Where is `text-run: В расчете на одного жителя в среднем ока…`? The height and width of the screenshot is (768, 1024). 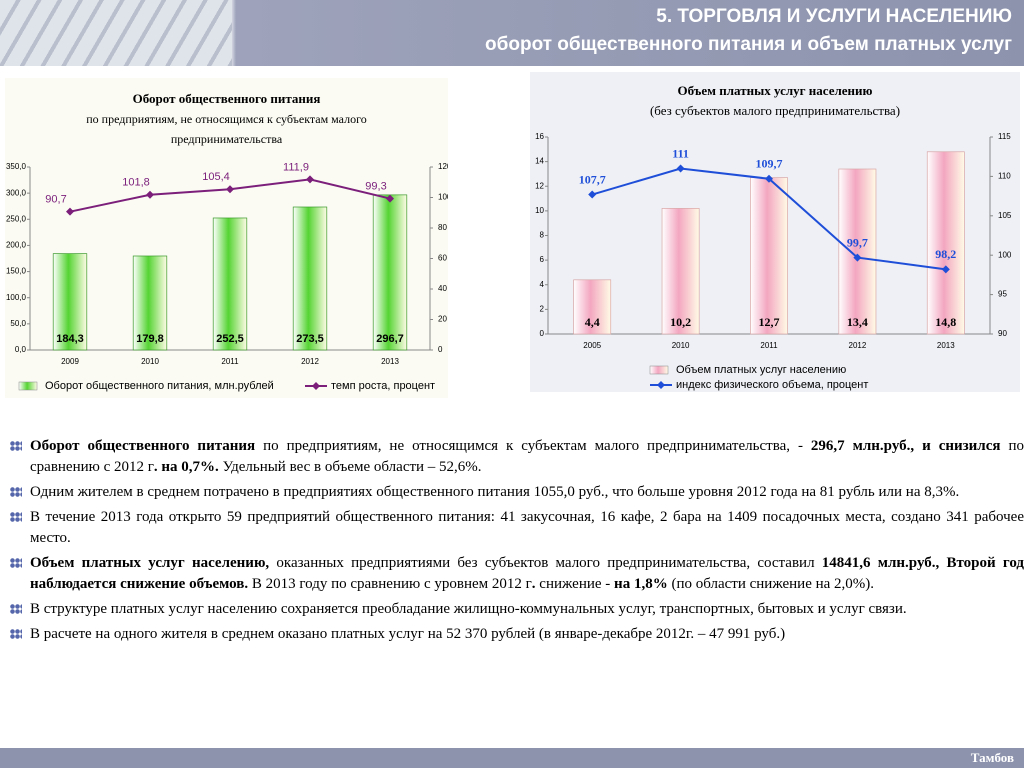 text-run: В расчете на одного жителя в среднем ока… is located at coordinates (408, 634).